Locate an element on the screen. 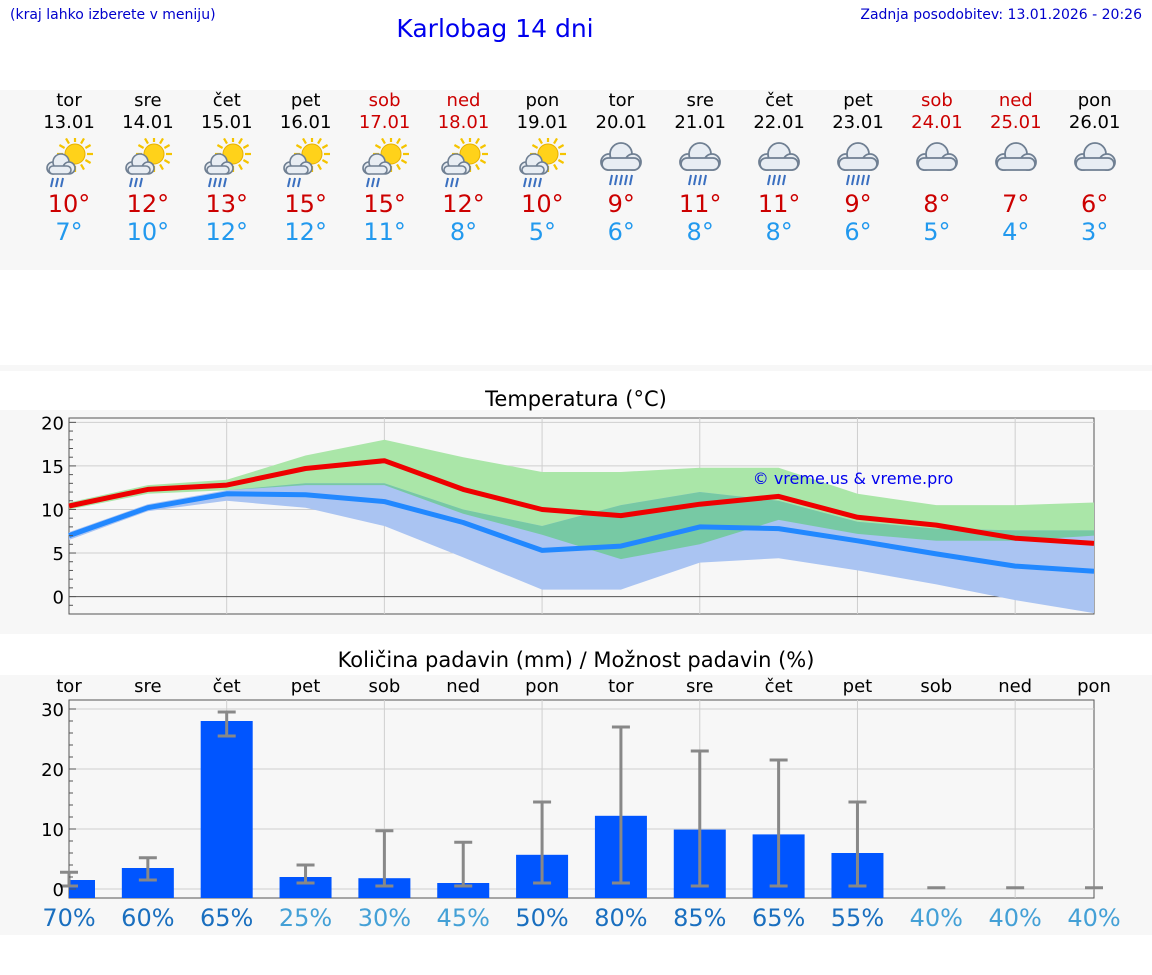 The width and height of the screenshot is (1152, 975). day-name: ned is located at coordinates (1015, 100).